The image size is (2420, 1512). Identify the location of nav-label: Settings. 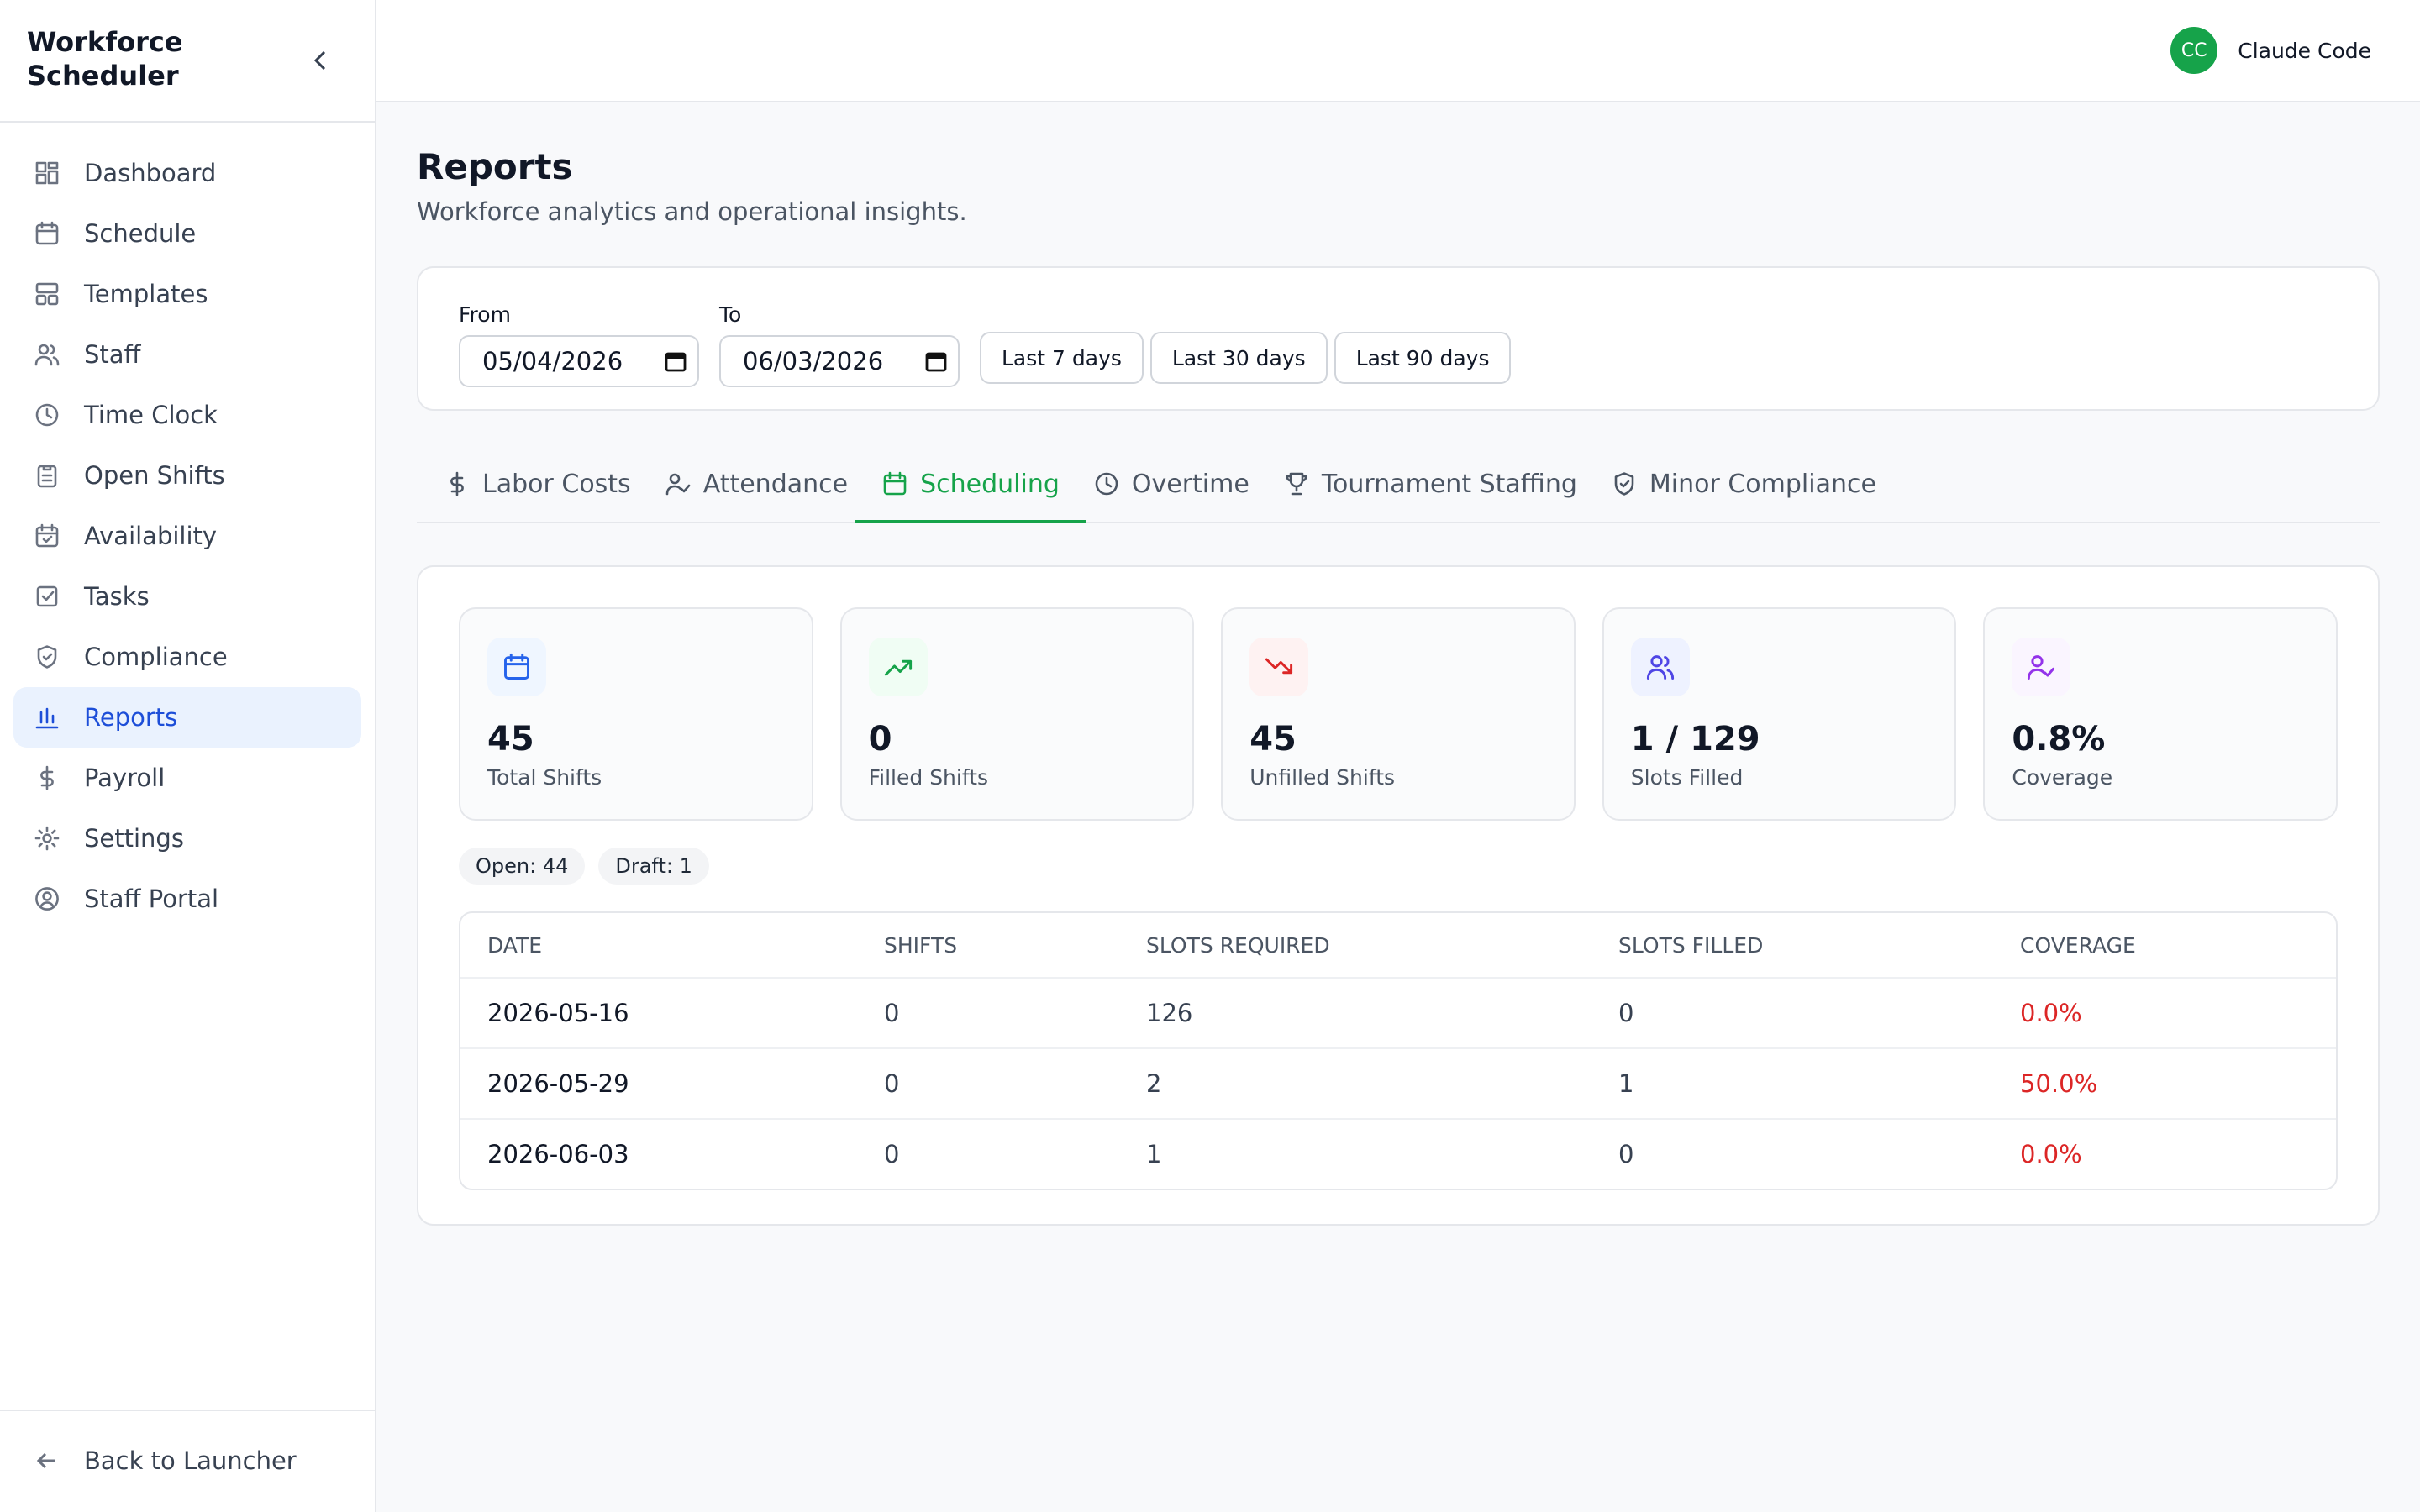
(134, 838).